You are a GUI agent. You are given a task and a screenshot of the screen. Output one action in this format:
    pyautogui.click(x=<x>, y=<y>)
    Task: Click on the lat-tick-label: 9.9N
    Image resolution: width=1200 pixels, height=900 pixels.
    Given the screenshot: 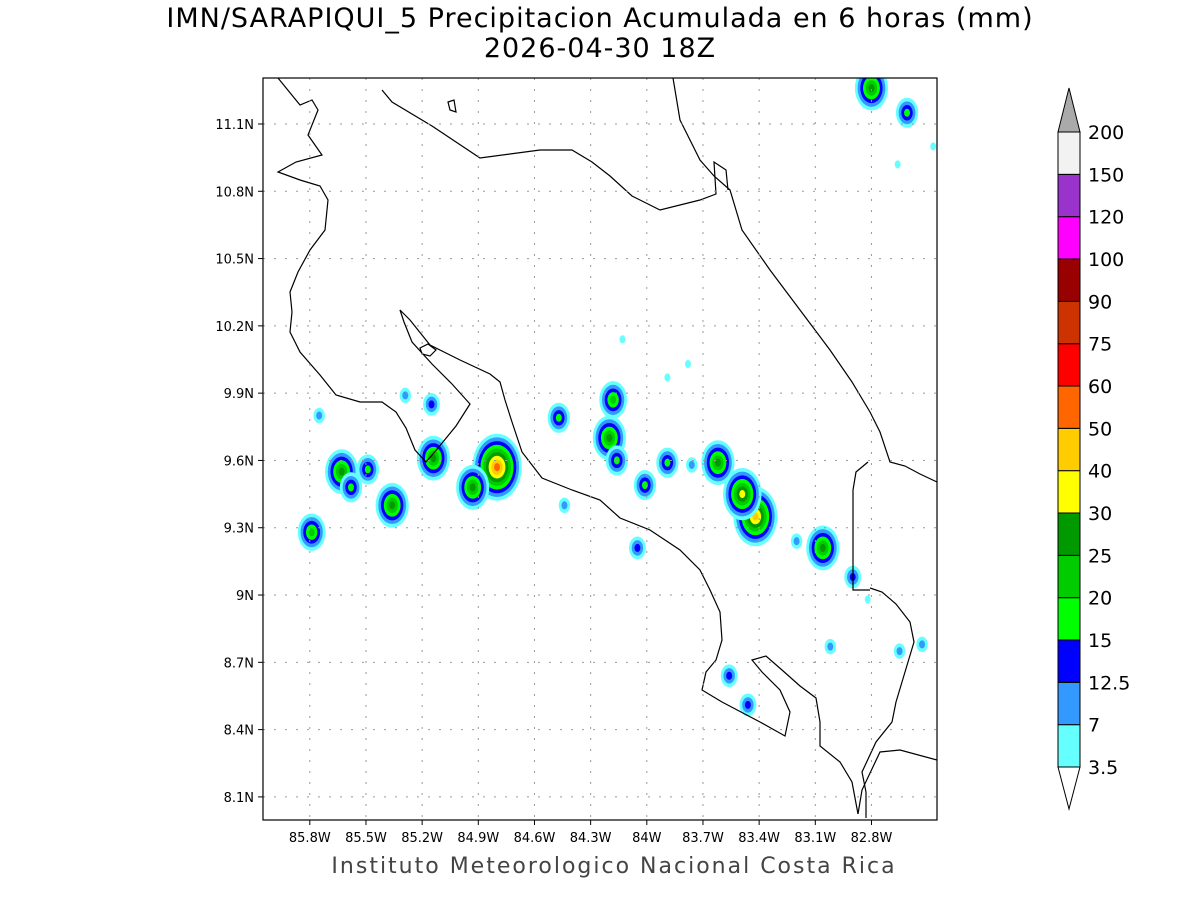 What is the action you would take?
    pyautogui.click(x=239, y=394)
    